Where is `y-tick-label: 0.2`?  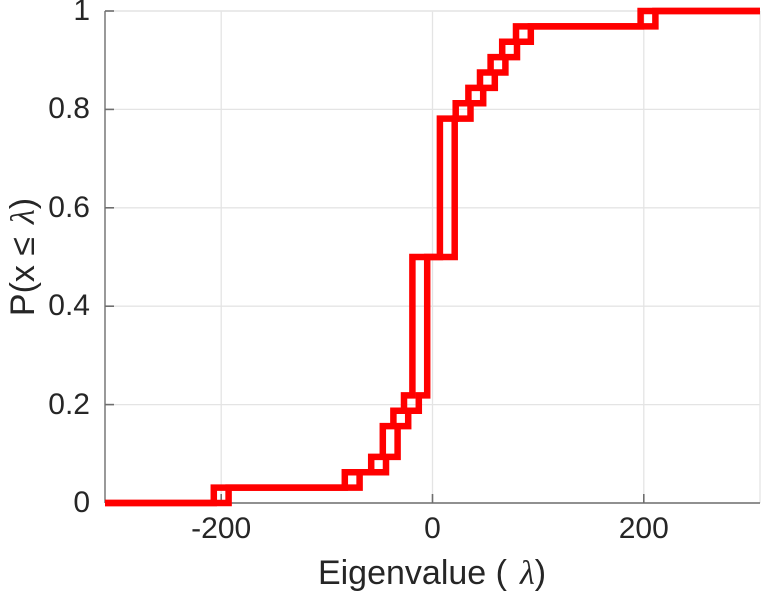 y-tick-label: 0.2 is located at coordinates (69, 404).